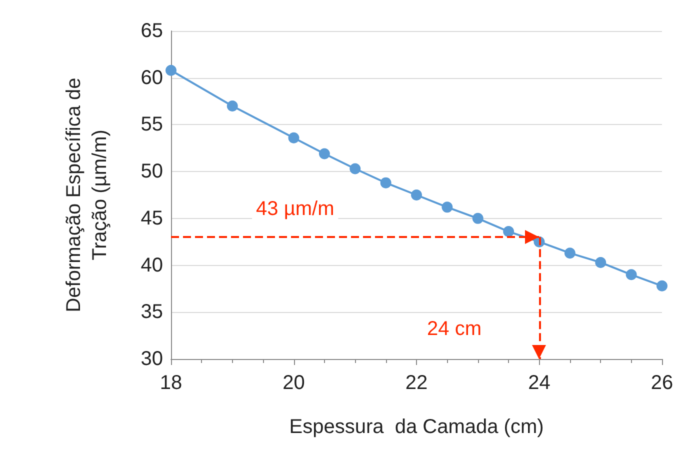 The height and width of the screenshot is (475, 691). Describe the element at coordinates (151, 265) in the screenshot. I see `y-tick-label: 40` at that location.